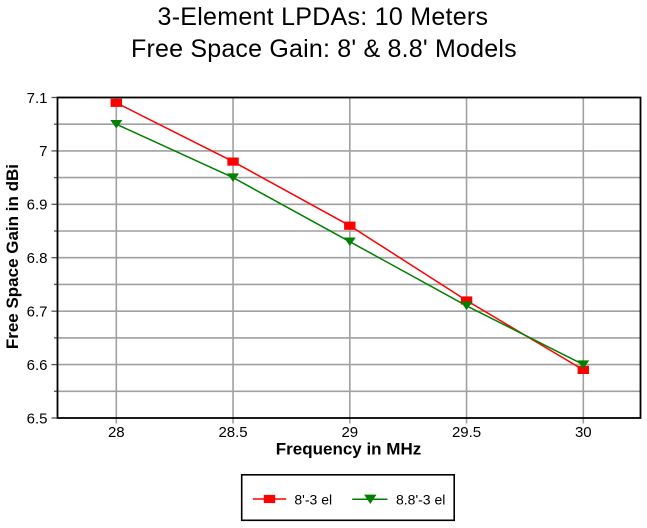 The height and width of the screenshot is (528, 647). I want to click on svg-text: 6.9, so click(37, 205).